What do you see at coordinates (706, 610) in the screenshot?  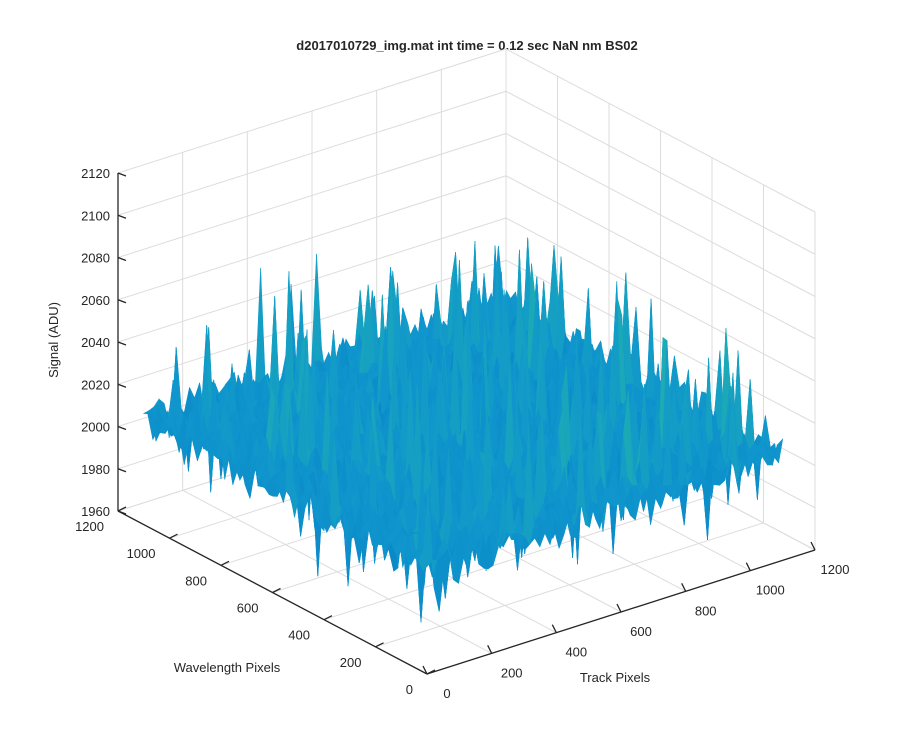 I see `x-tick-label: 800` at bounding box center [706, 610].